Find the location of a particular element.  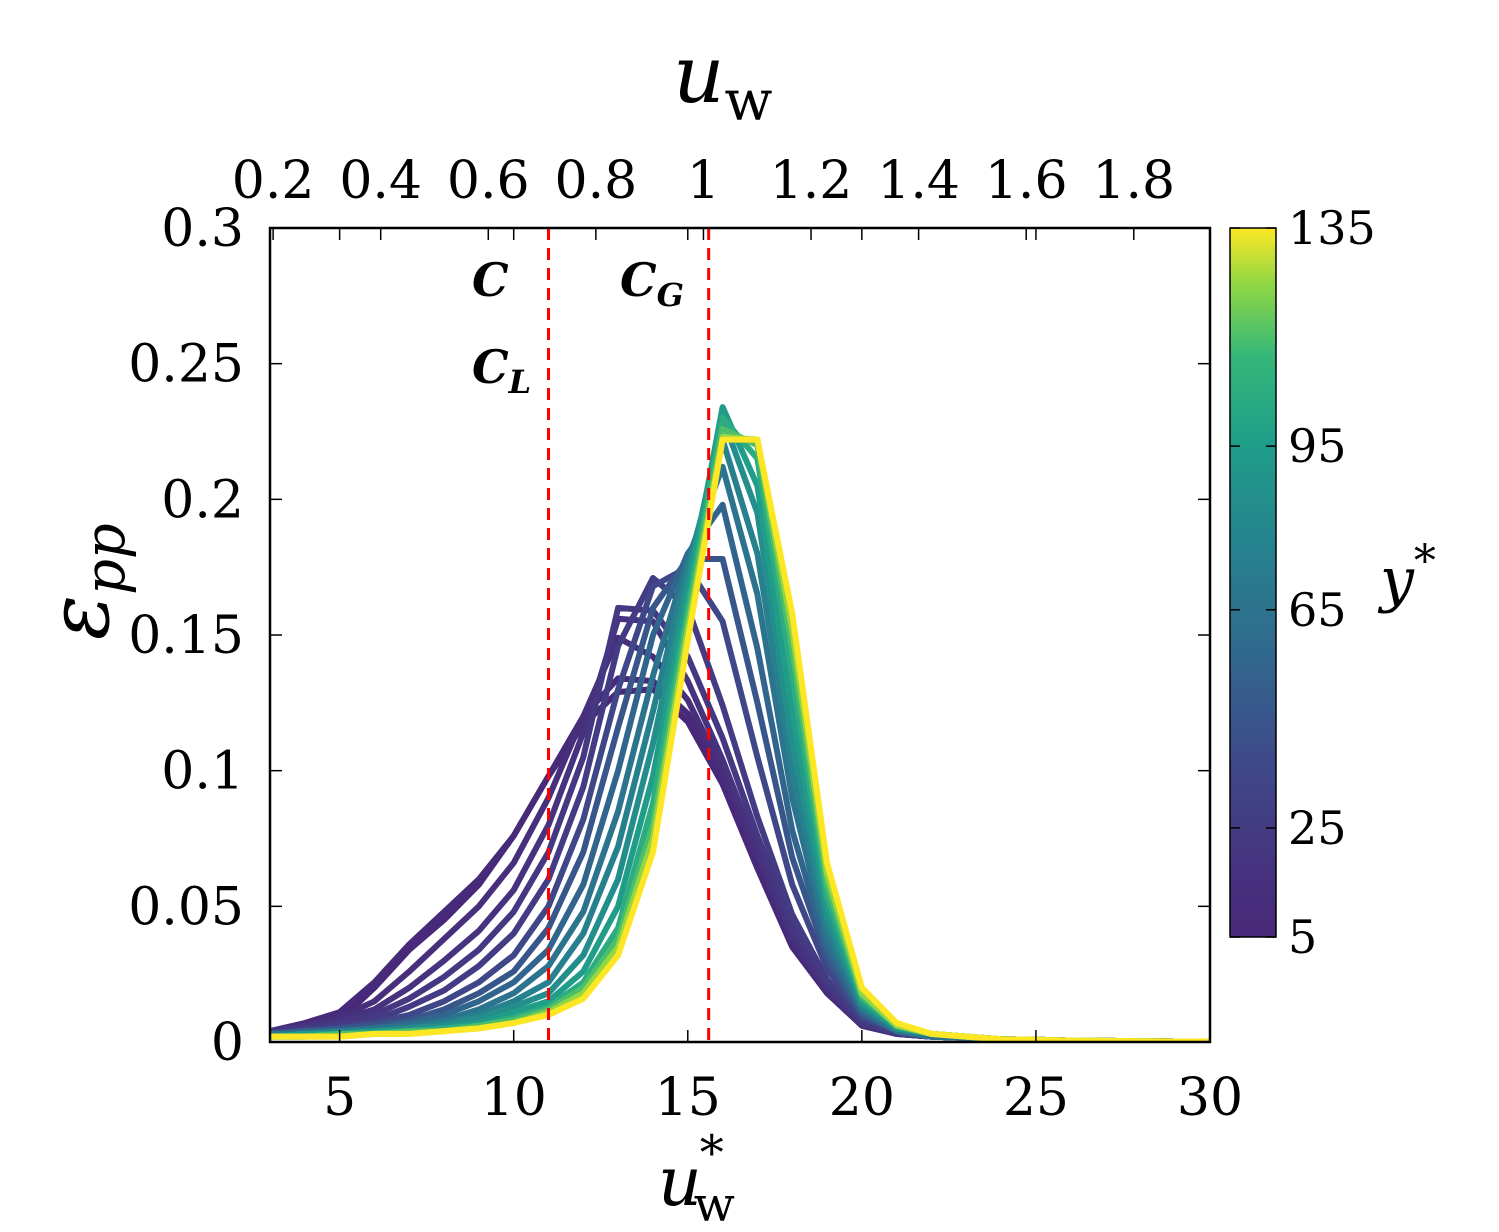

vline-layer is located at coordinates (629, 635).